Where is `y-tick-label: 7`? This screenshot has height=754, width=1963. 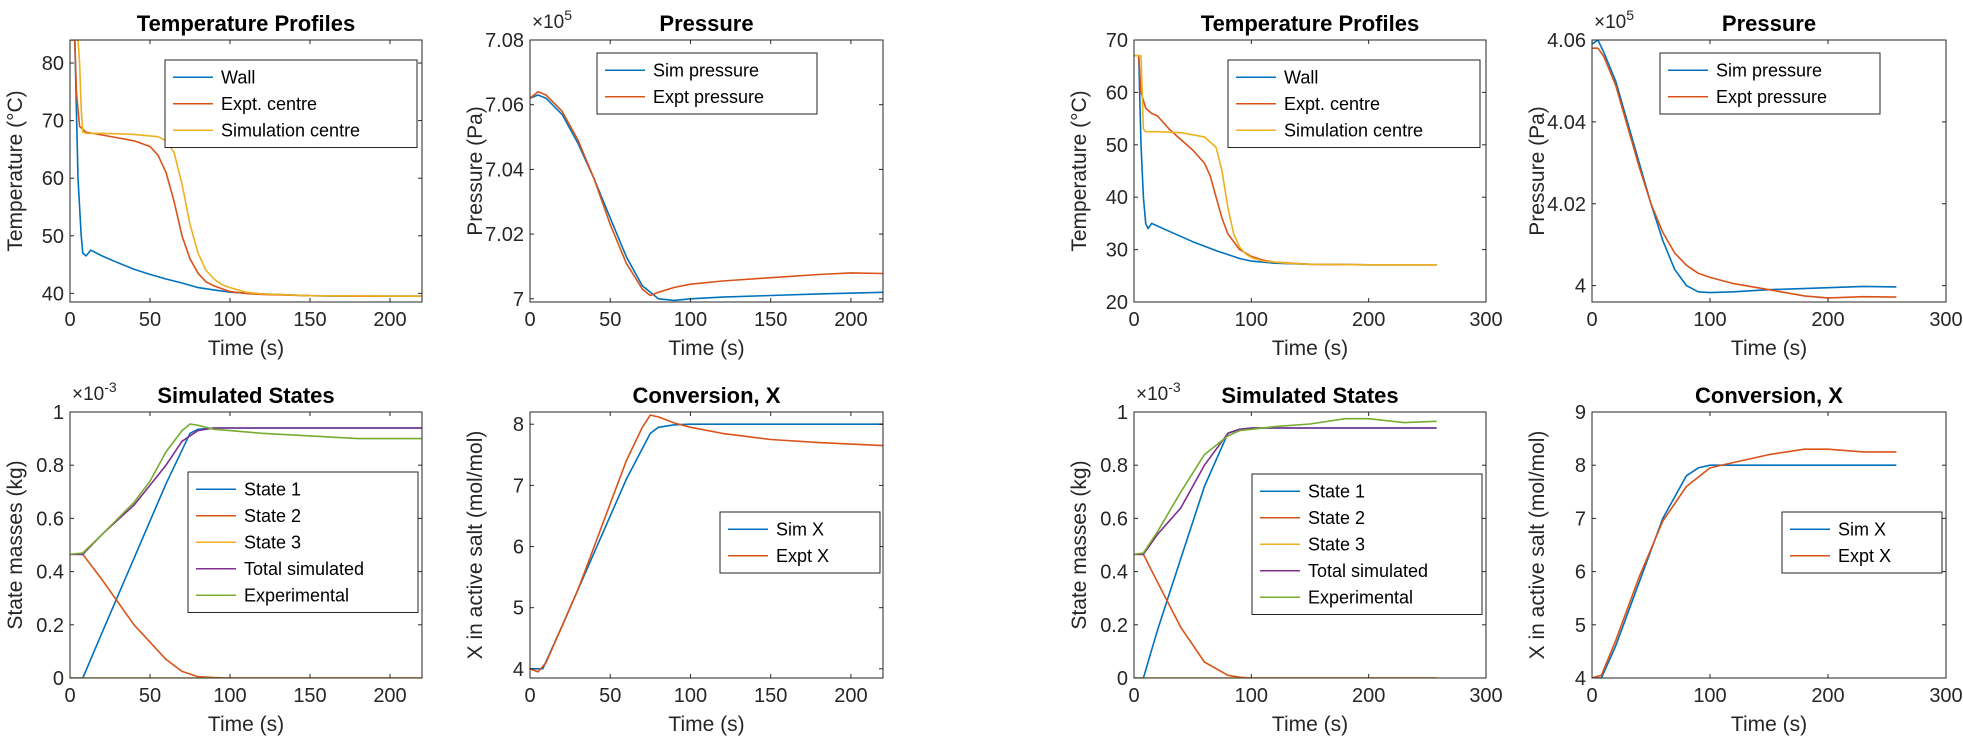 y-tick-label: 7 is located at coordinates (518, 300).